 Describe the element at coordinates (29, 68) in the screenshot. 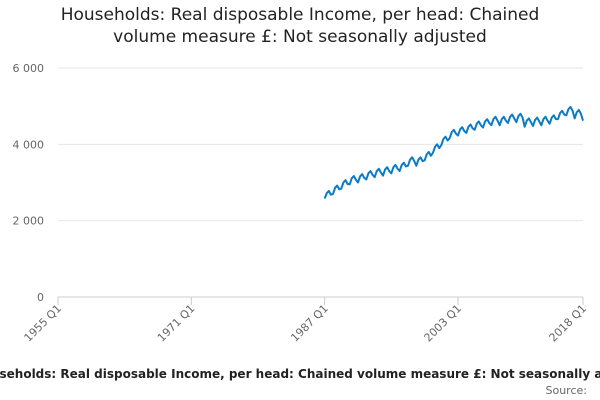

I see `y-tick-label: 6 000` at that location.